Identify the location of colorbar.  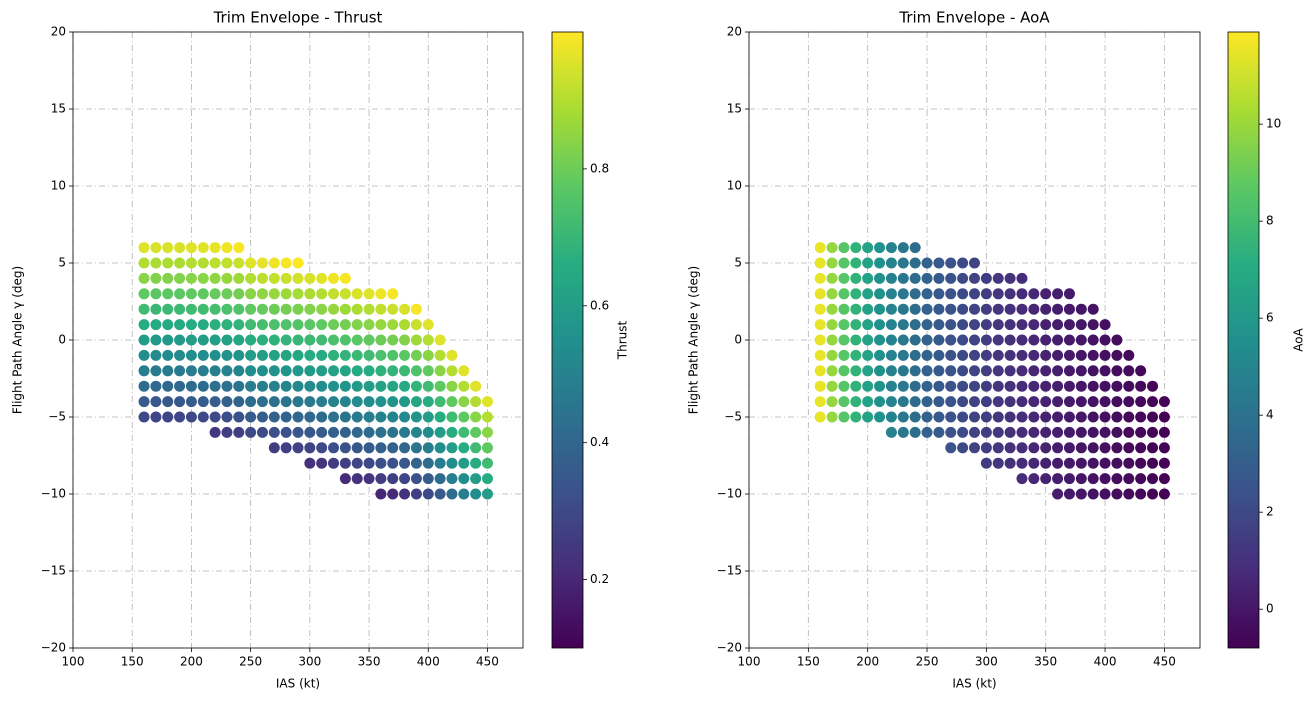
(1243, 340).